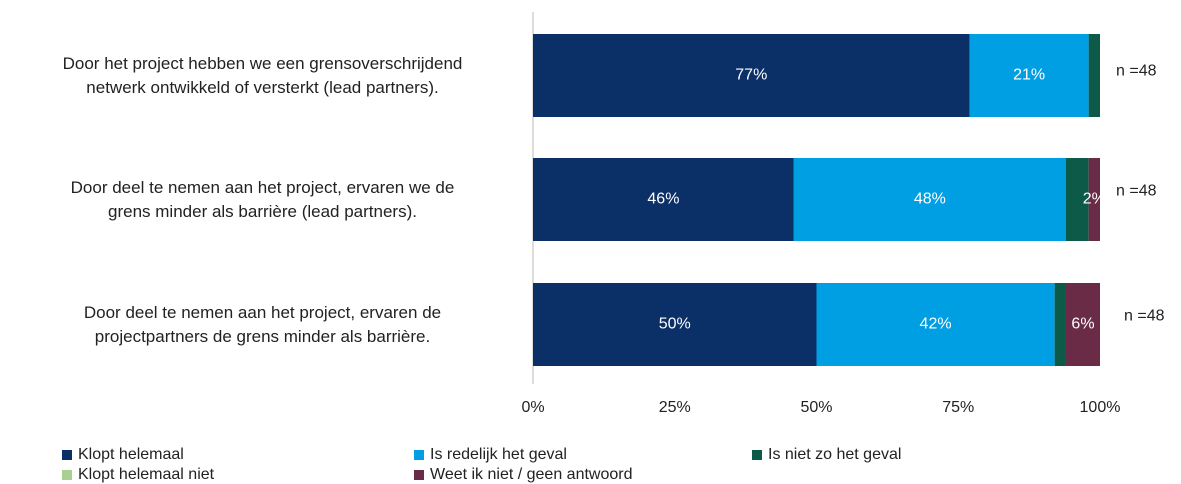 Image resolution: width=1181 pixels, height=484 pixels. What do you see at coordinates (131, 454) in the screenshot?
I see `legend-label: Klopt helemaal` at bounding box center [131, 454].